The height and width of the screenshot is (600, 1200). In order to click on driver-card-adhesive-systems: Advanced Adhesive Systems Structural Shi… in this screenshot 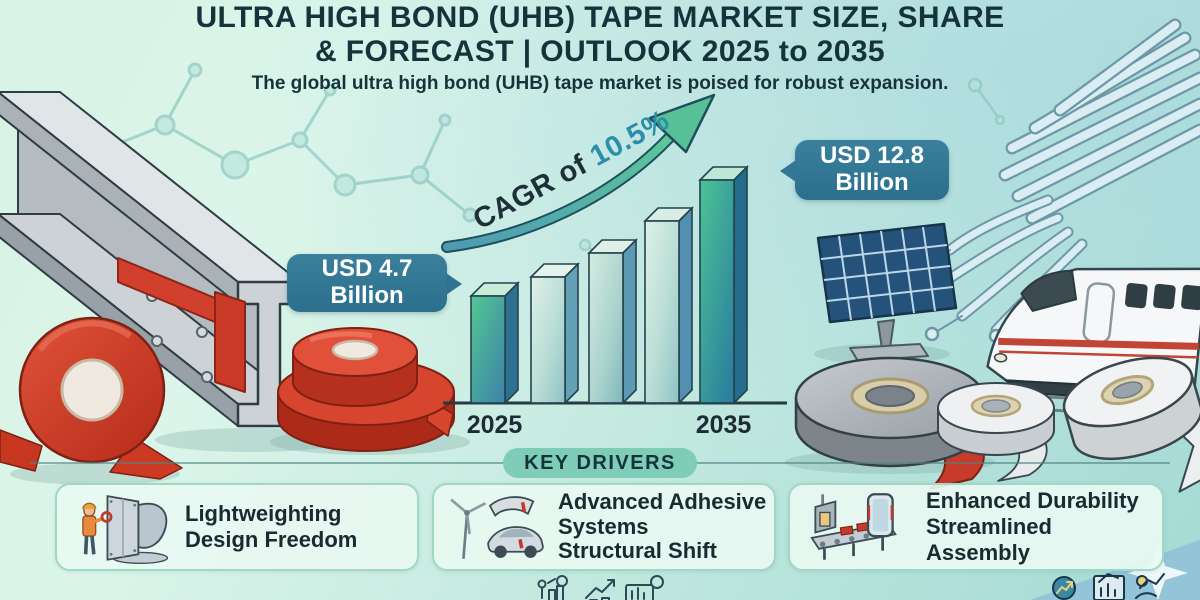, I will do `click(604, 527)`.